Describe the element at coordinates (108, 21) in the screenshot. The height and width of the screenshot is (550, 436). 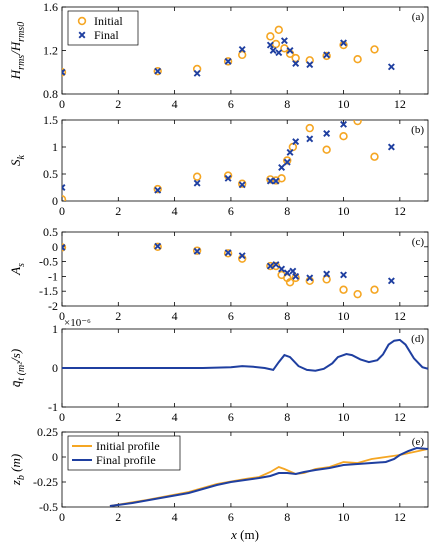
I see `legend-label: Initial` at that location.